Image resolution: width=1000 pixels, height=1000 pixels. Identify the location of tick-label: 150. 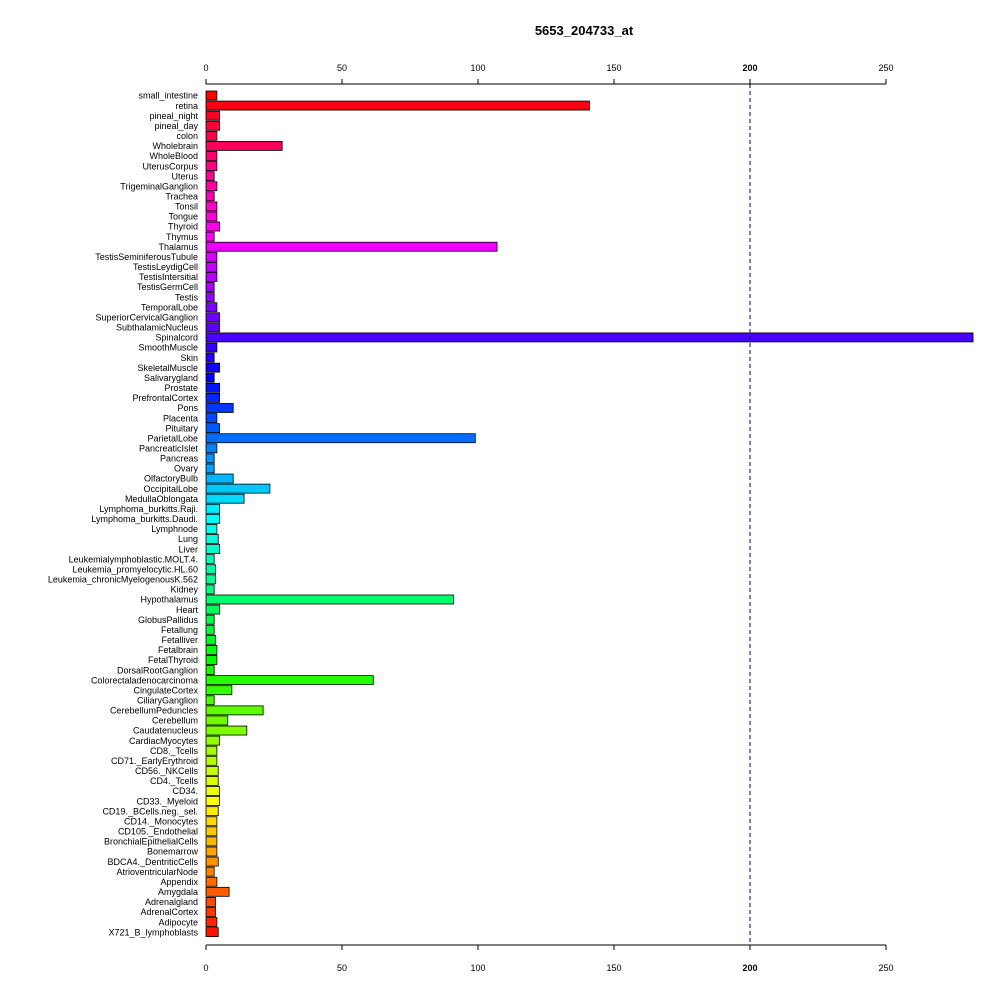
(613, 968).